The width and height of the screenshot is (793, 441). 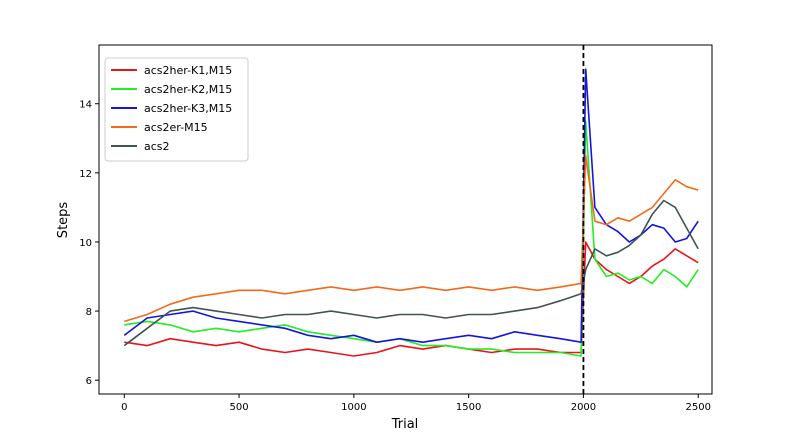 What do you see at coordinates (89, 381) in the screenshot?
I see `y-tick-label: 6` at bounding box center [89, 381].